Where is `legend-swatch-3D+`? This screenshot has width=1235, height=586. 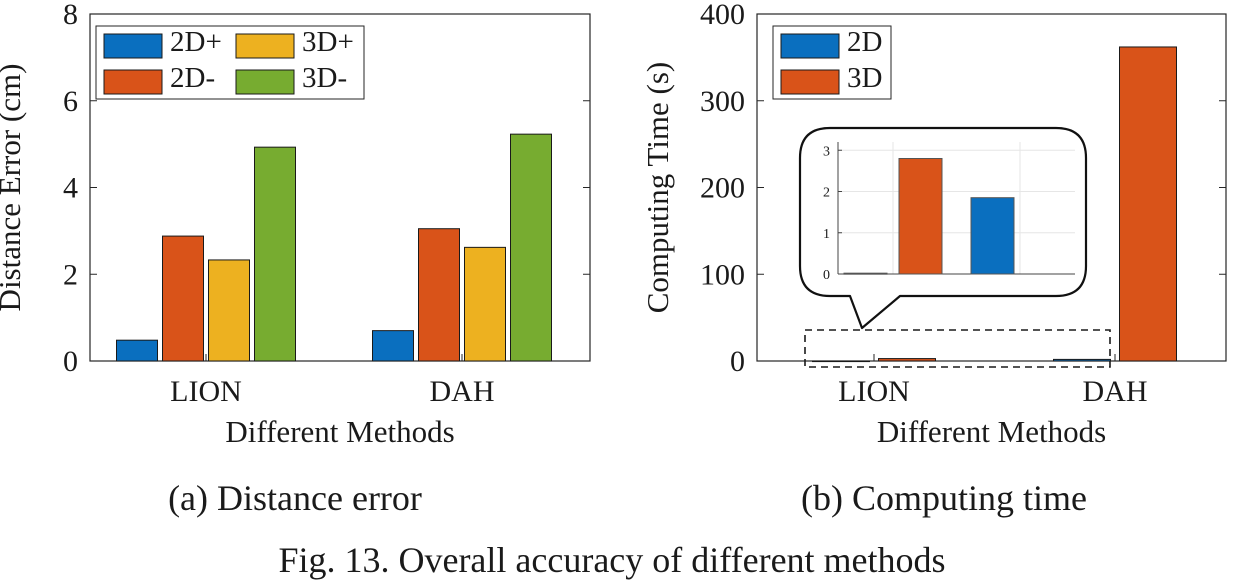 legend-swatch-3D+ is located at coordinates (265, 46).